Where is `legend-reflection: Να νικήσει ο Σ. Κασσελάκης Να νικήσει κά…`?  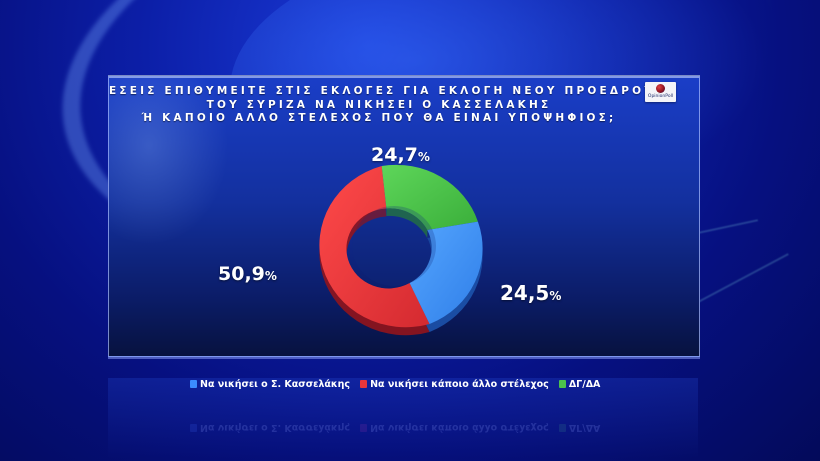 legend-reflection: Να νικήσει ο Σ. Κασσελάκης Να νικήσει κά… is located at coordinates (420, 428).